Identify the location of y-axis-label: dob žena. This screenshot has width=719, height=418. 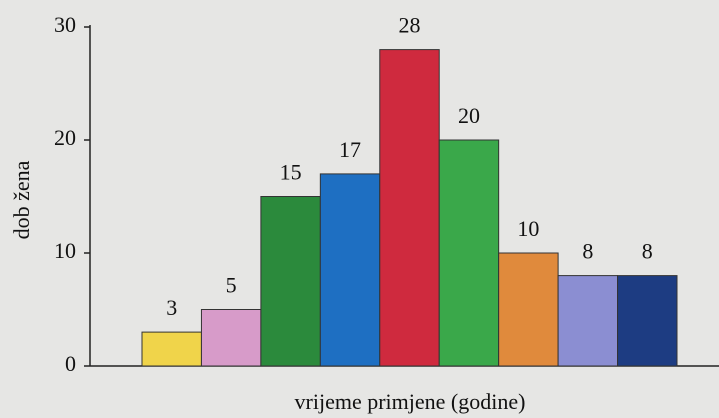
(21, 199).